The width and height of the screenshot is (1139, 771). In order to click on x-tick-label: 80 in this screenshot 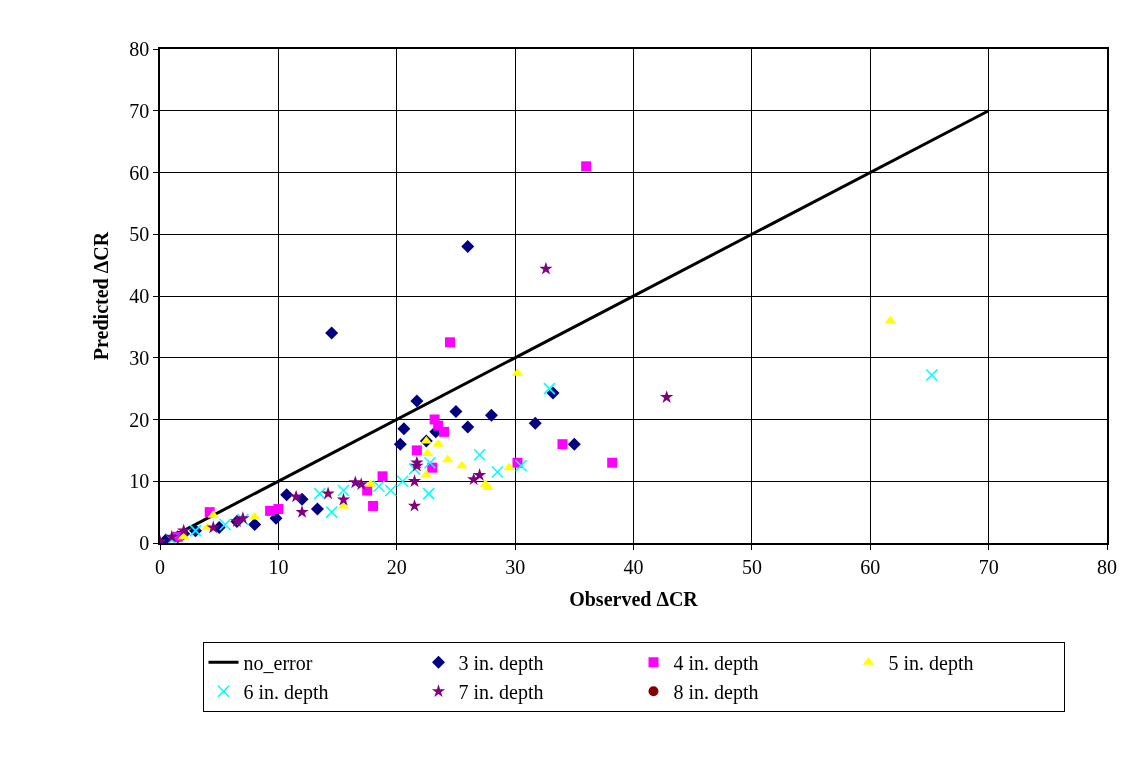, I will do `click(1107, 566)`.